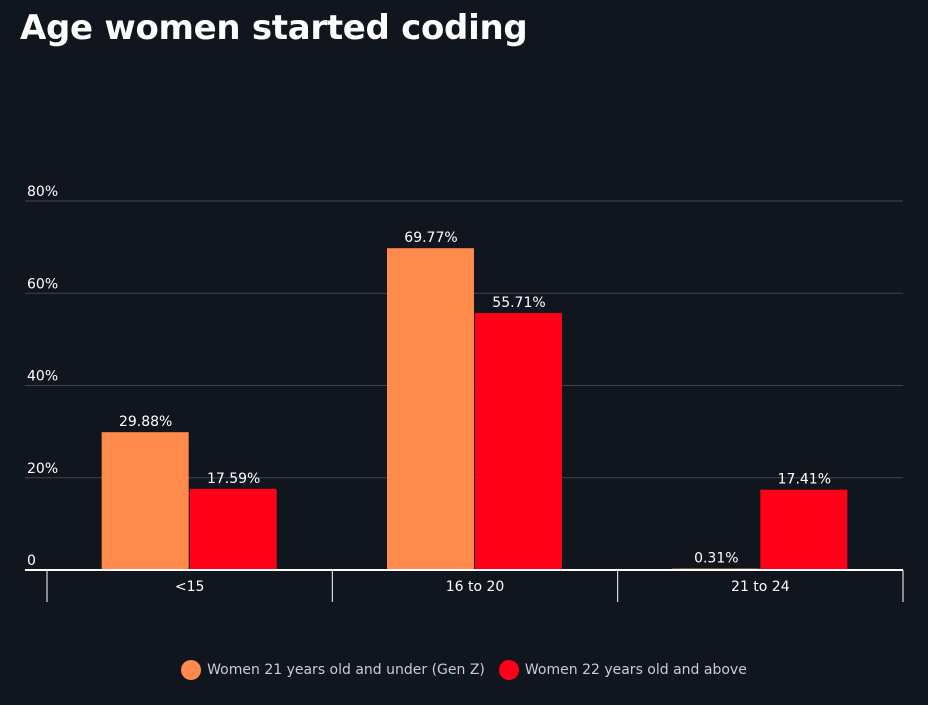 The image size is (928, 705). What do you see at coordinates (760, 587) in the screenshot?
I see `x-tick-label: 21 to 24` at bounding box center [760, 587].